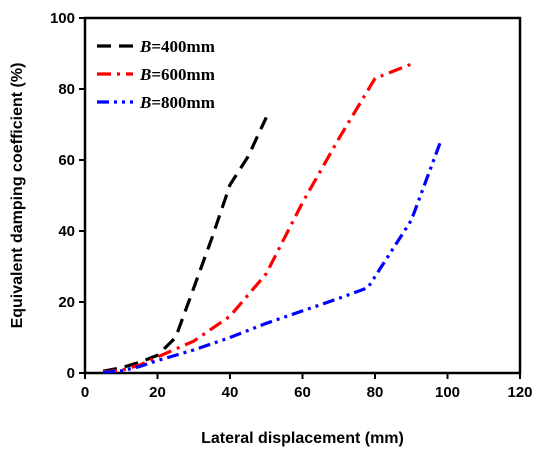 Image resolution: width=550 pixels, height=453 pixels. Describe the element at coordinates (183, 102) in the screenshot. I see `legend-label-value: =800mm` at that location.